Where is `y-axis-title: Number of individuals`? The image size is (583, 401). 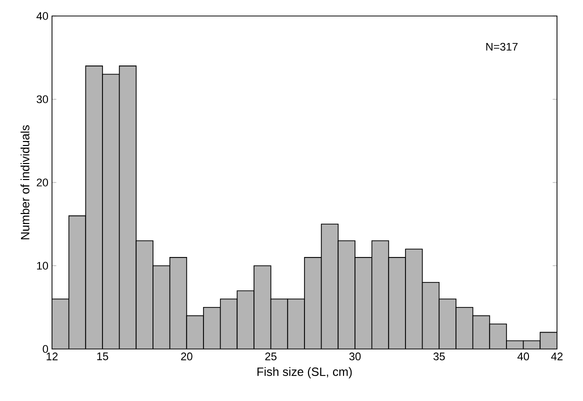 y-axis-title: Number of individuals is located at coordinates (25, 182).